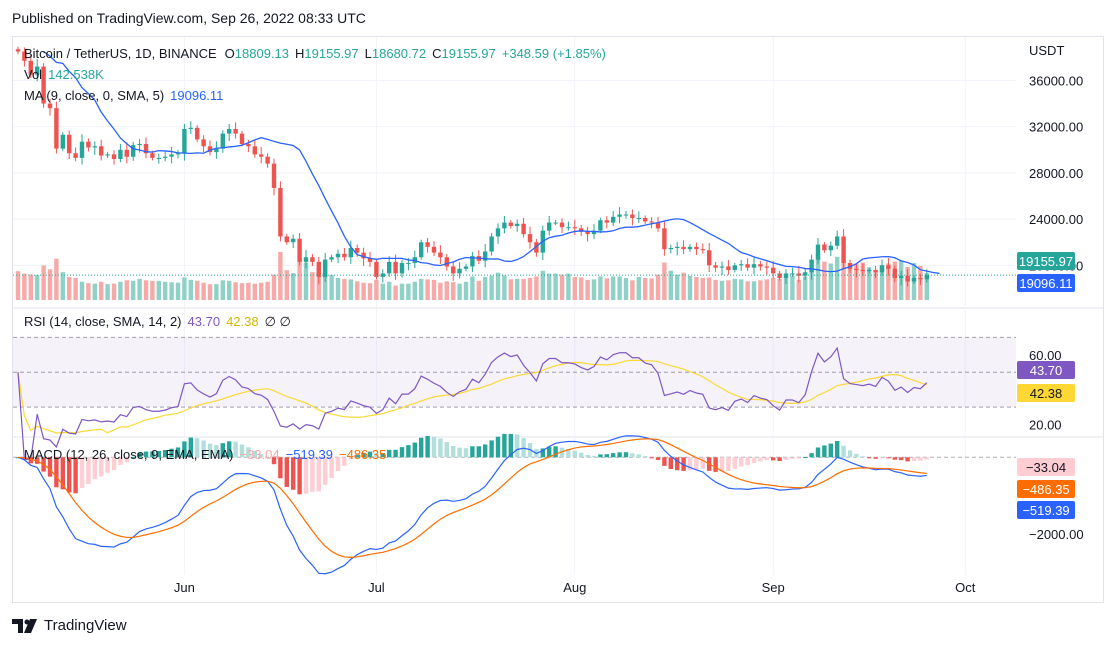 The image size is (1116, 648). What do you see at coordinates (1045, 283) in the screenshot?
I see `ma-price-badge: 19096.11` at bounding box center [1045, 283].